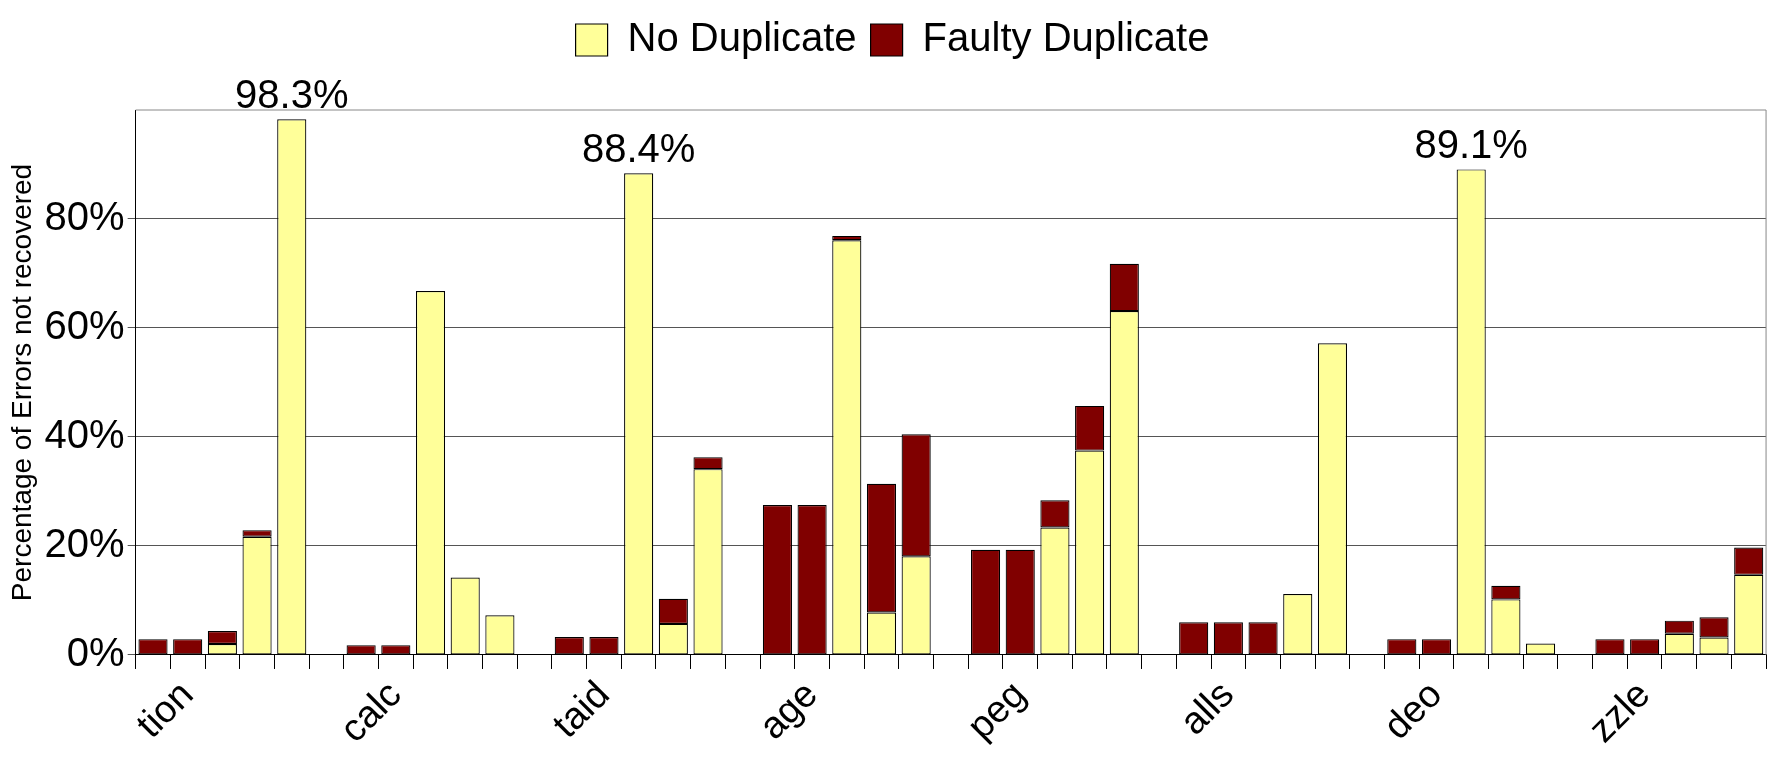 The image size is (1785, 757). Describe the element at coordinates (581, 709) in the screenshot. I see `x-tick-label: taid` at that location.